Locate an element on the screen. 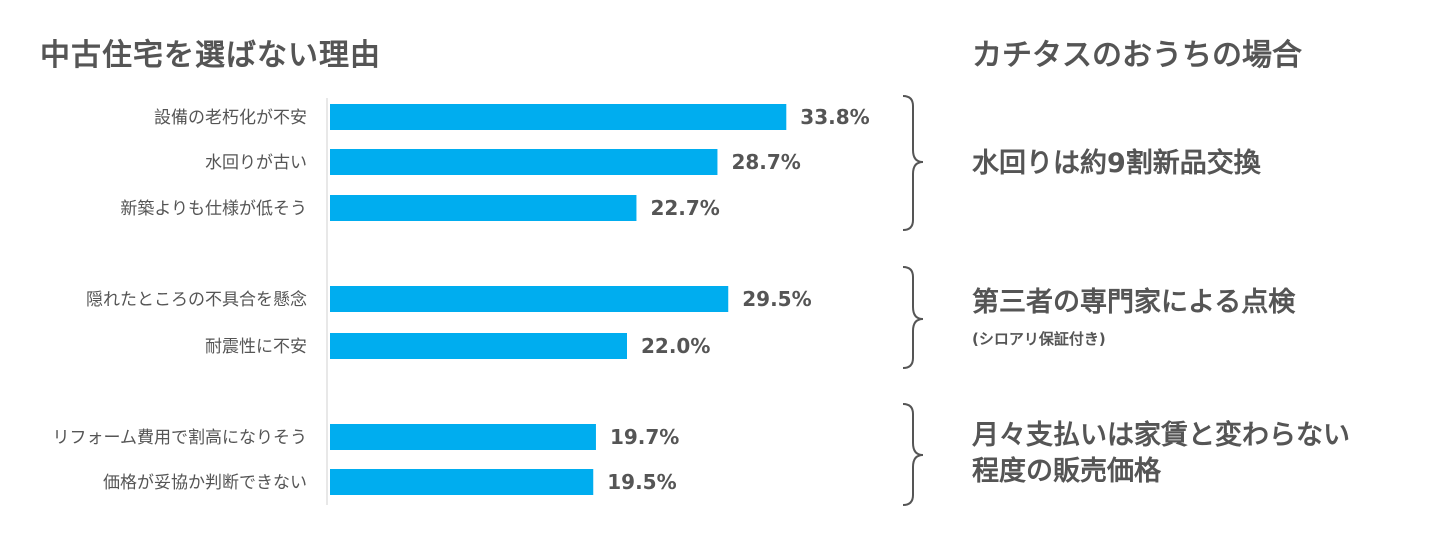  category-label: 耐震性に不安 is located at coordinates (256, 347).